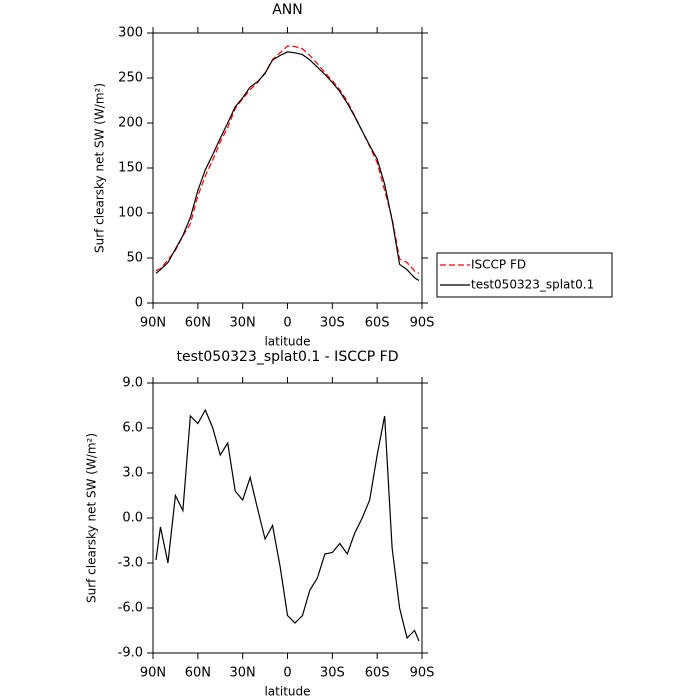 Image resolution: width=700 pixels, height=700 pixels. What do you see at coordinates (132, 383) in the screenshot?
I see `y-tick-label: 9.0` at bounding box center [132, 383].